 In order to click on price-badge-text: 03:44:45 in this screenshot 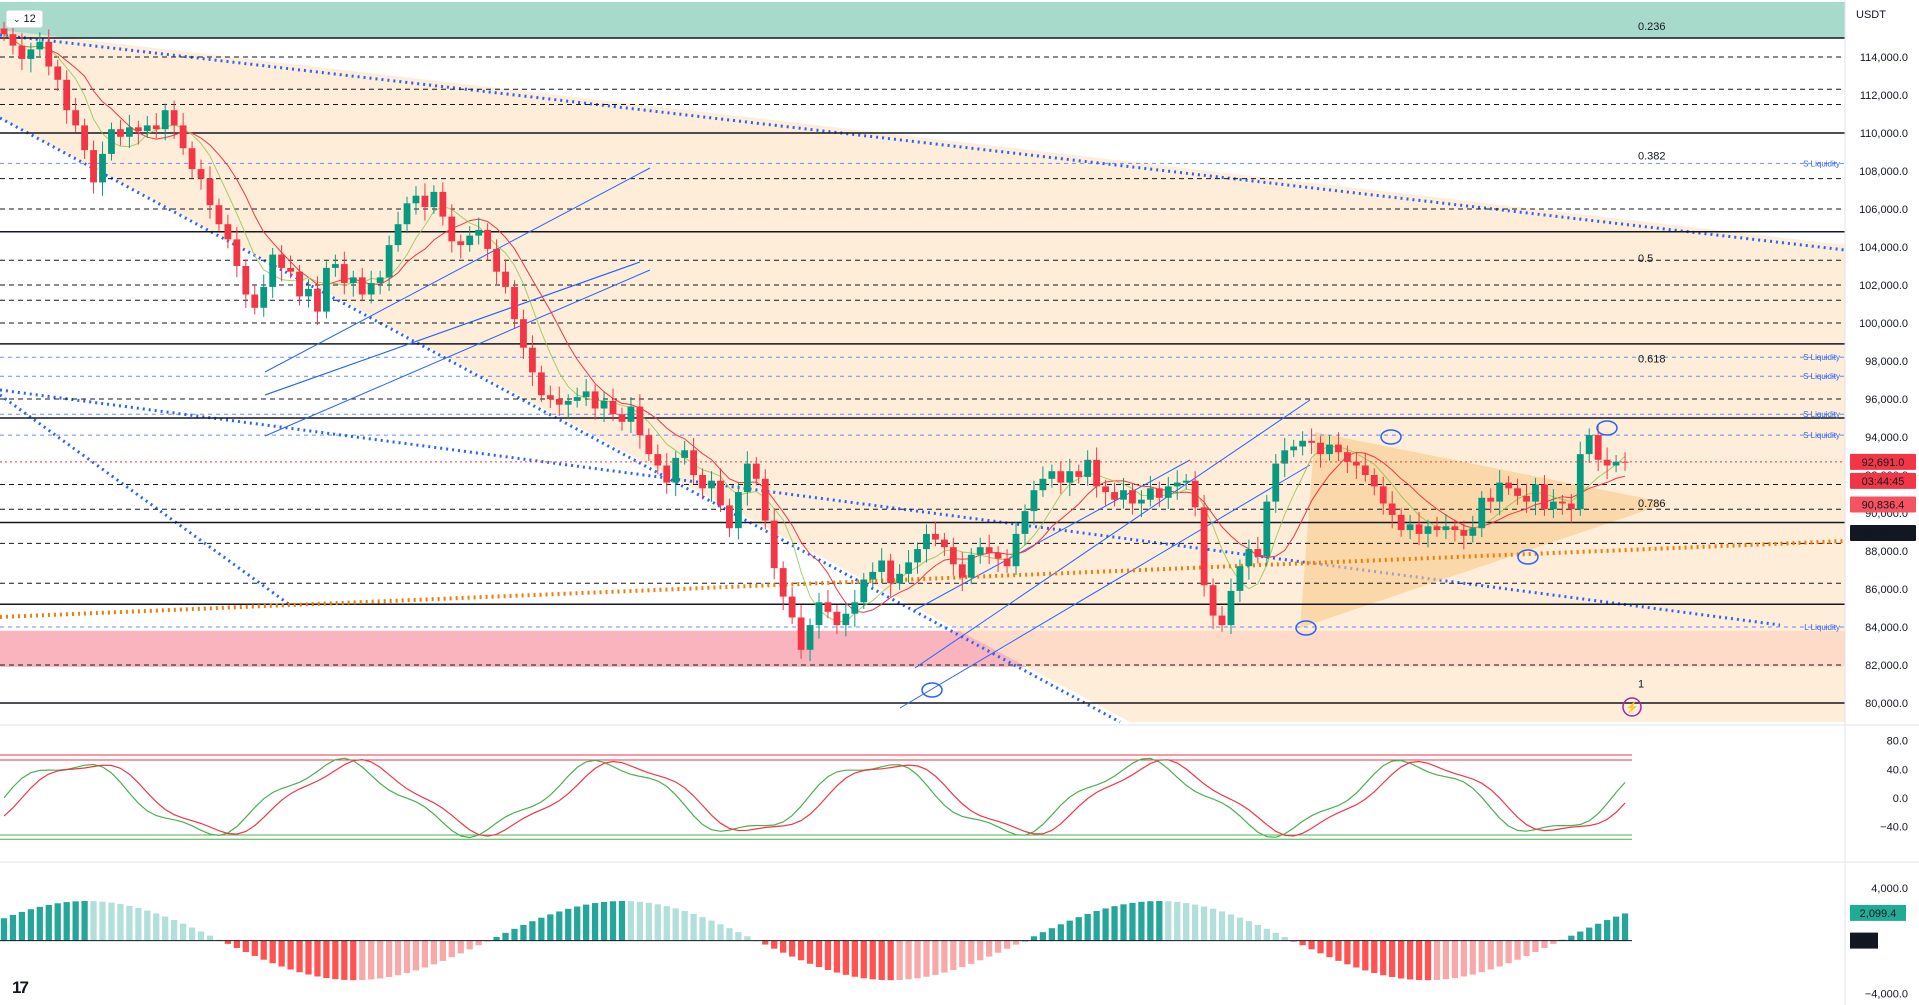, I will do `click(1883, 482)`.